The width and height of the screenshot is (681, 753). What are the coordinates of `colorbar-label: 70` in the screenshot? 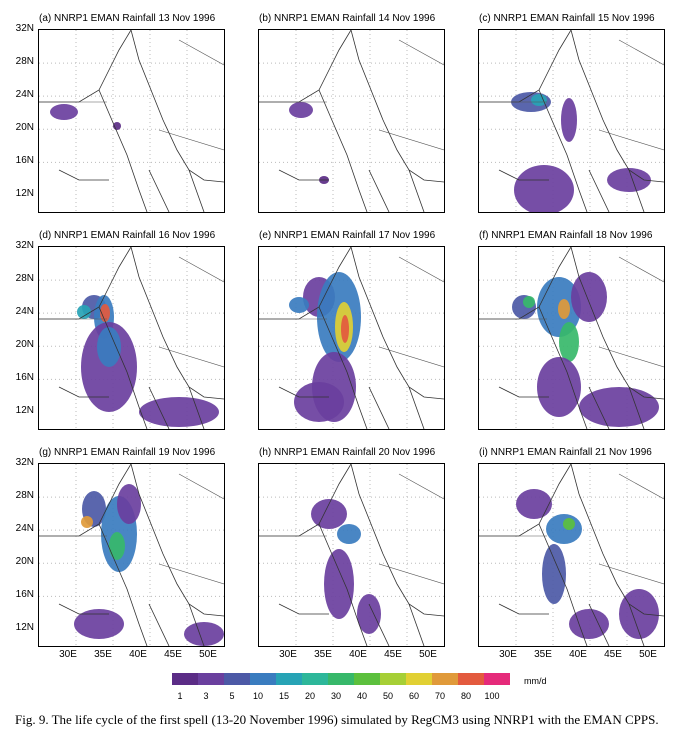 It's located at (439, 696).